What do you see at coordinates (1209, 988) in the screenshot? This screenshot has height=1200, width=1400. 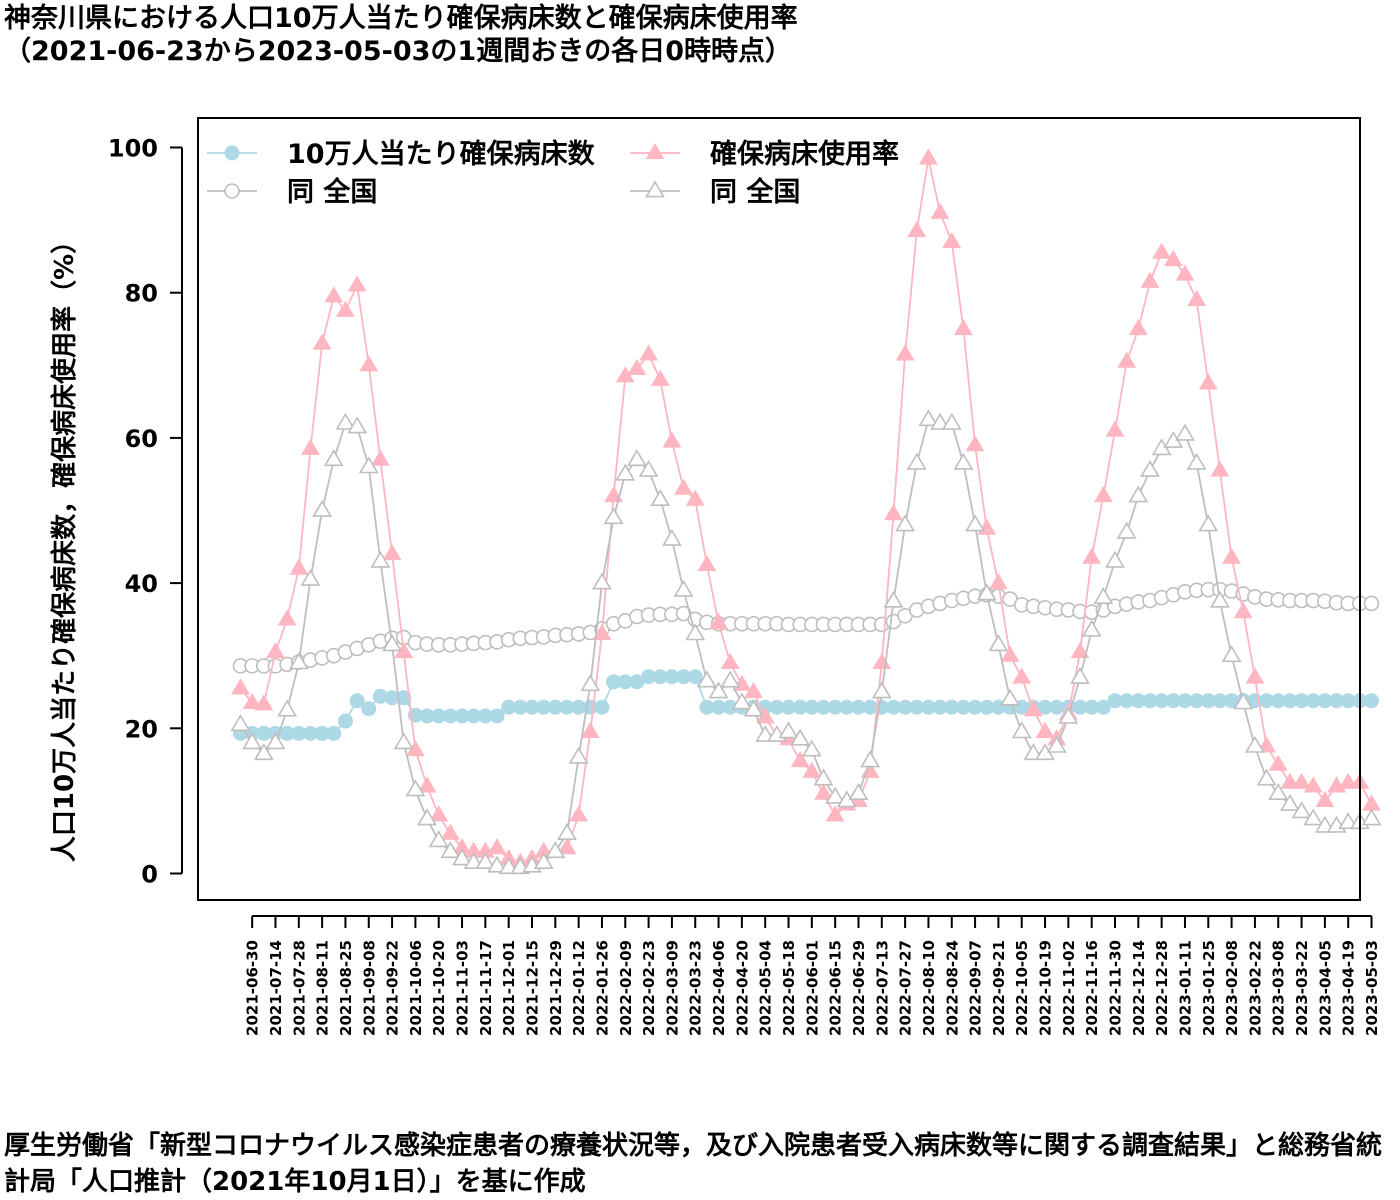 I see `x-tick-label: 2023-01-25` at bounding box center [1209, 988].